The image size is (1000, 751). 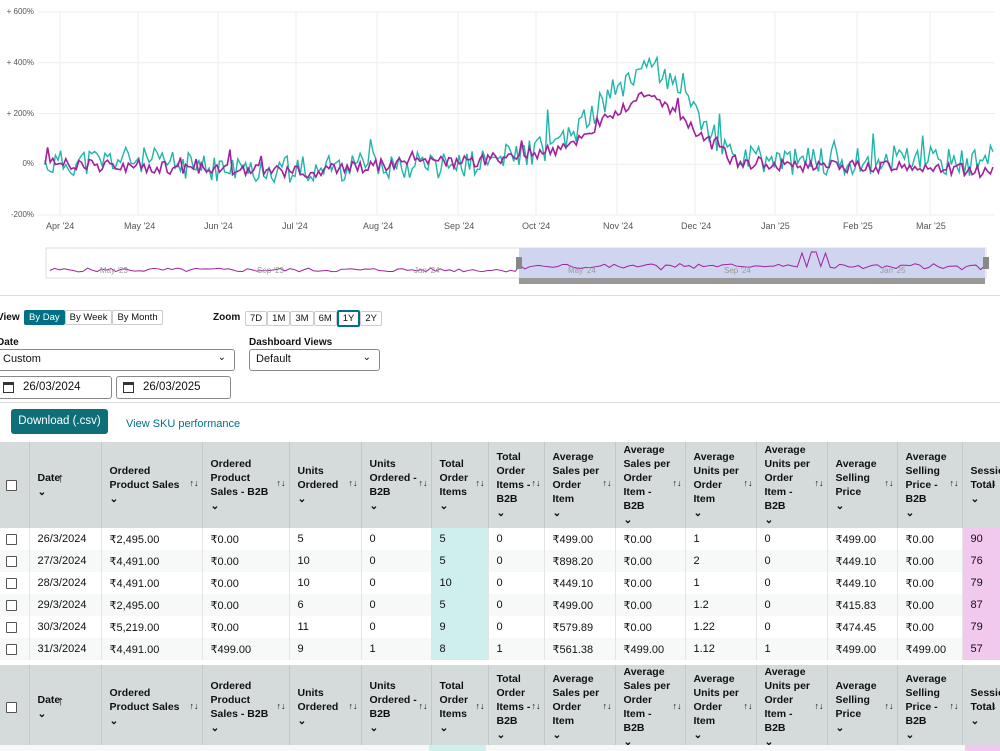 I want to click on column-header: Date ⌄ ↑, so click(x=65, y=485).